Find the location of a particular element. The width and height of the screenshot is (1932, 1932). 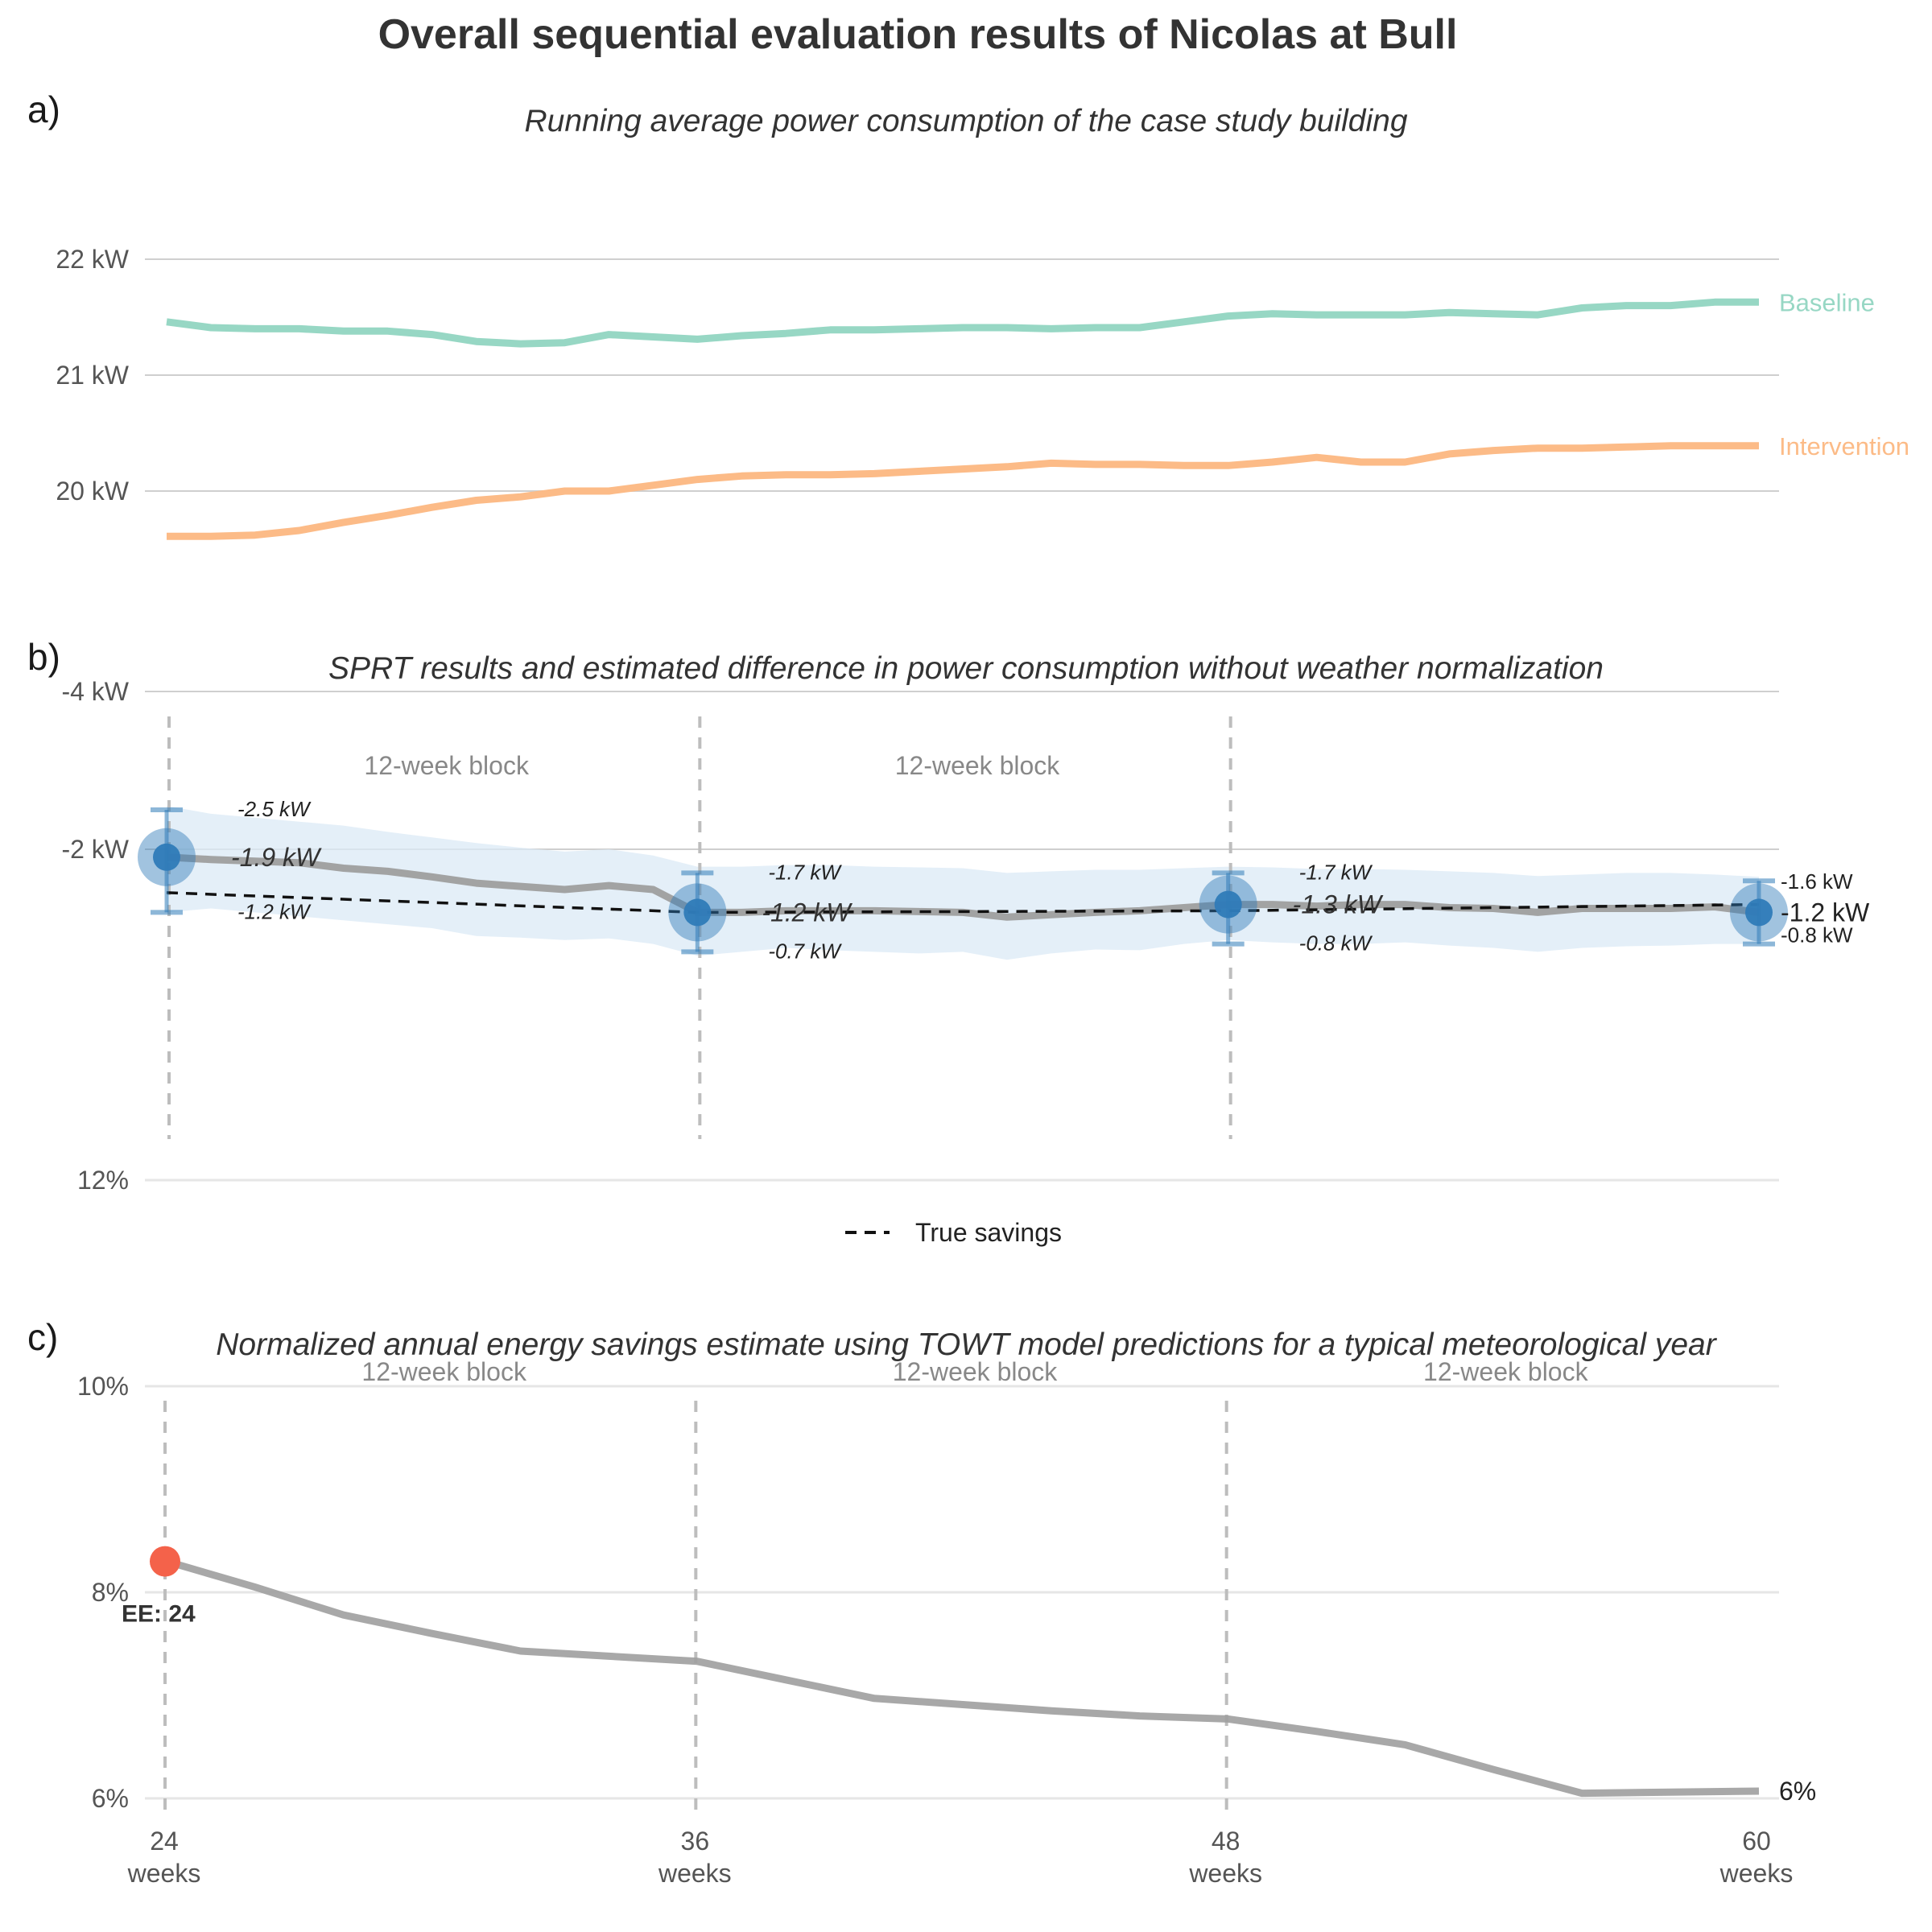

panel-b-sprt-estimate-label: -1.3 kW is located at coordinates (1338, 904).